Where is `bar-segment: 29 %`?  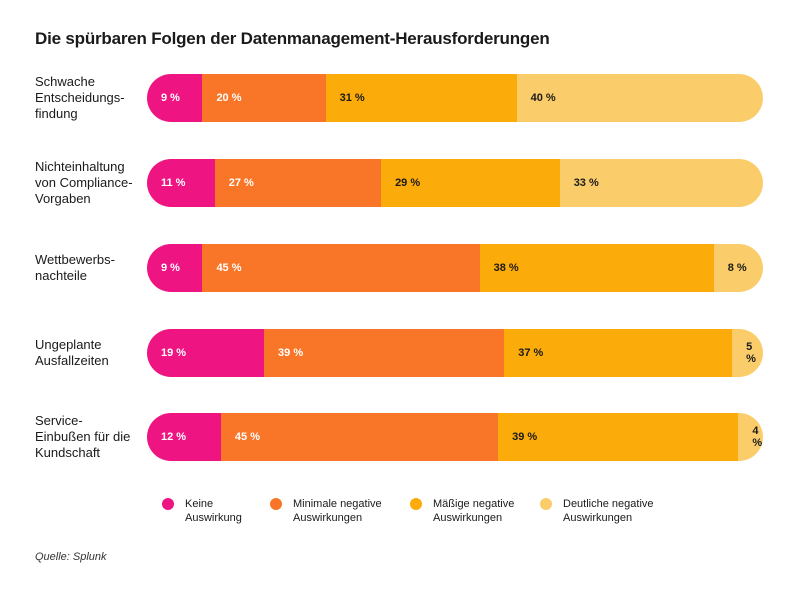 bar-segment: 29 % is located at coordinates (470, 183).